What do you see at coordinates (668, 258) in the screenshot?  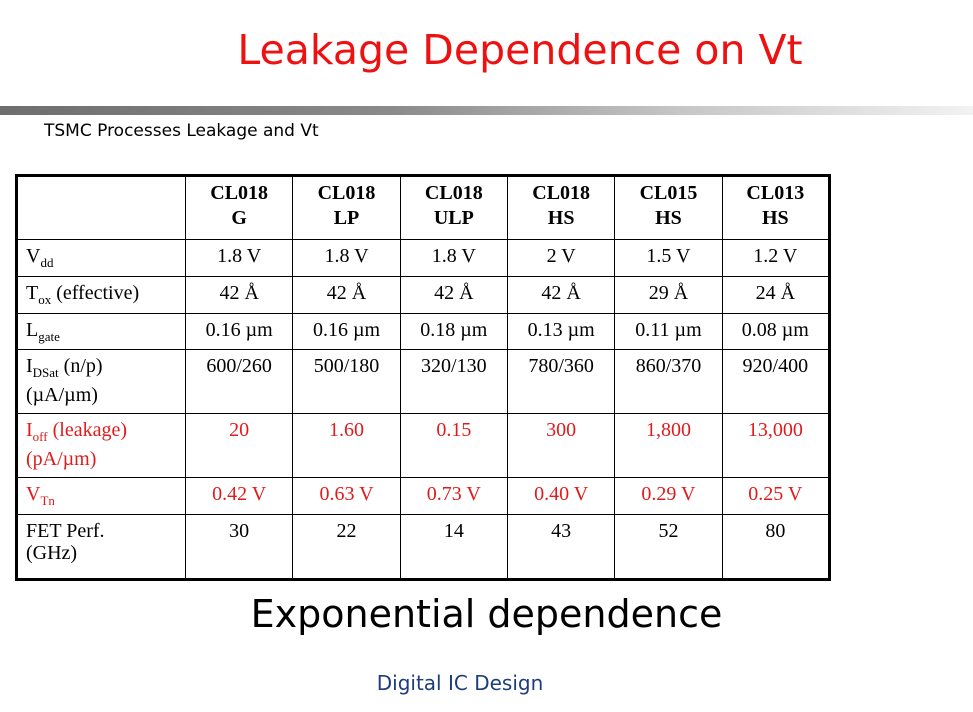 I see `table-cell: 1.5 V` at bounding box center [668, 258].